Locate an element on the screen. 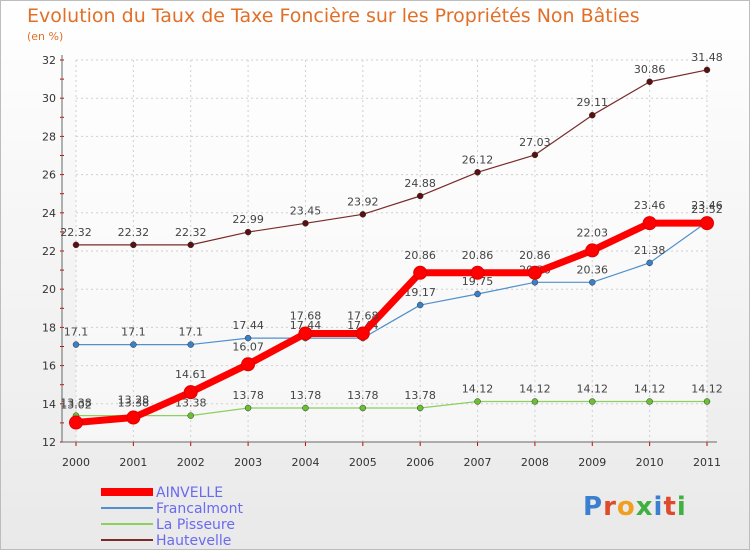  data-label: 17.44 is located at coordinates (248, 325).